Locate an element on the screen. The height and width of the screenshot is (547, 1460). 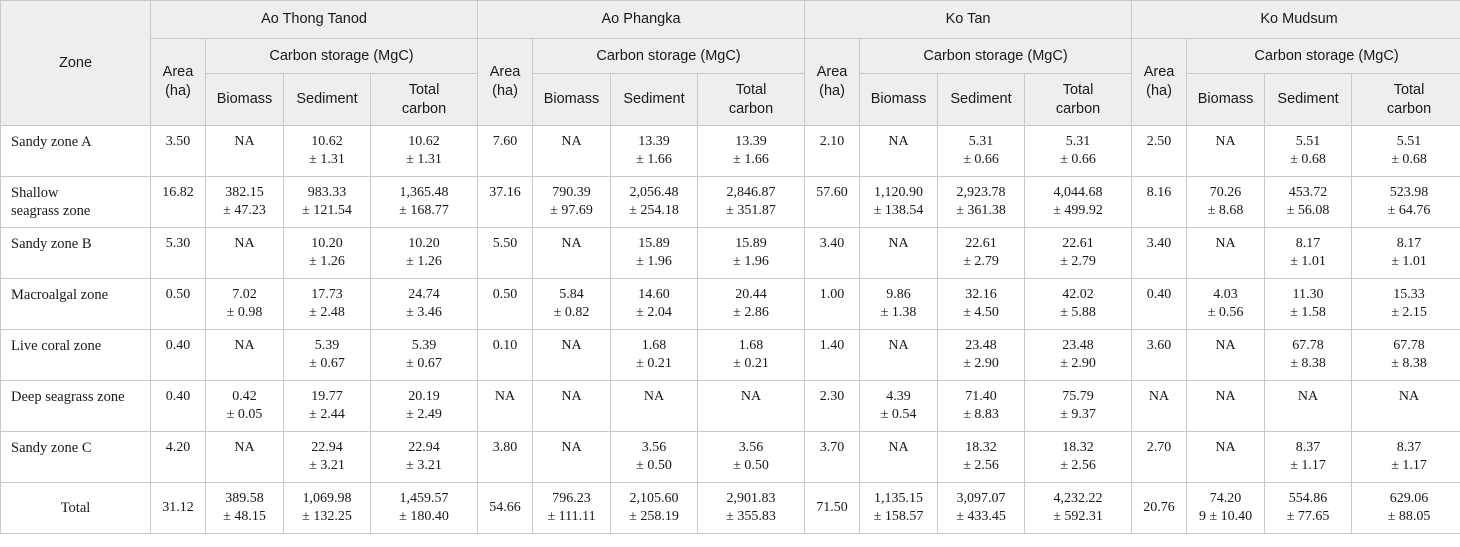
value-line: ± 3.46 is located at coordinates (424, 312).